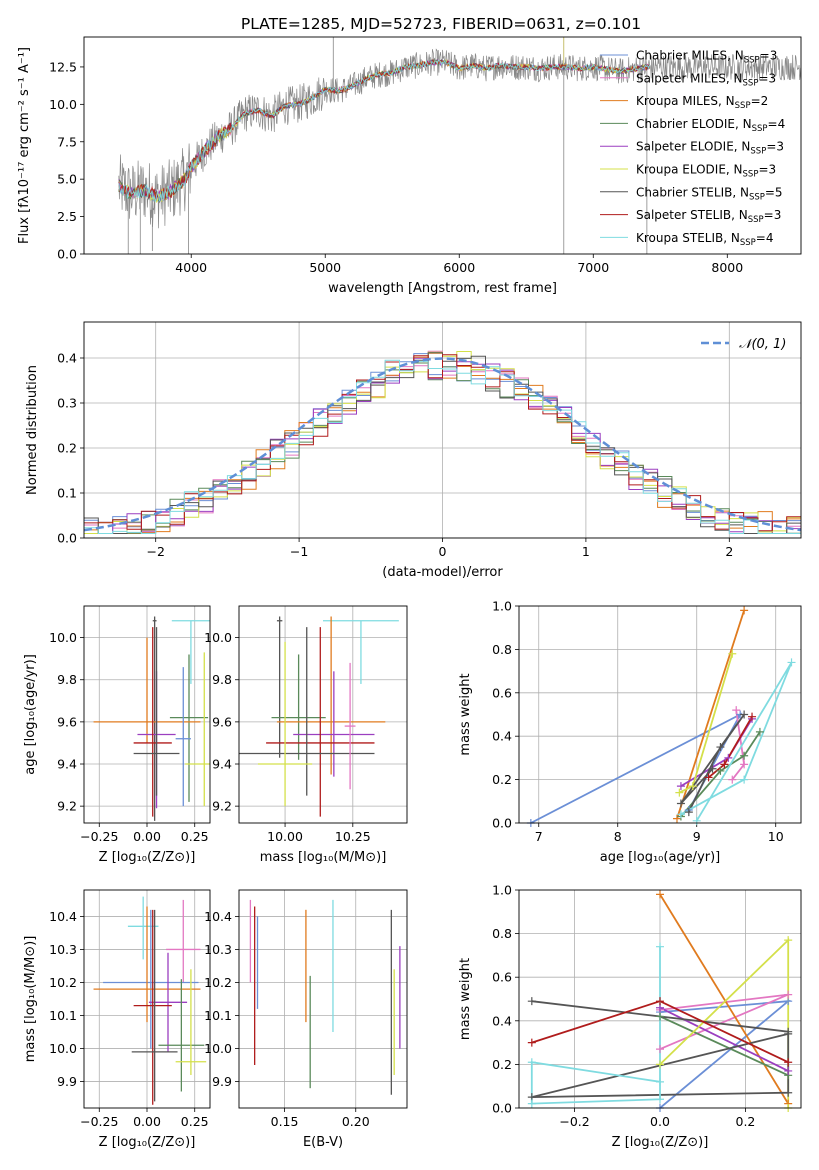  Describe the element at coordinates (63, 949) in the screenshot. I see `z-mass-ytick-label: 10.3` at that location.